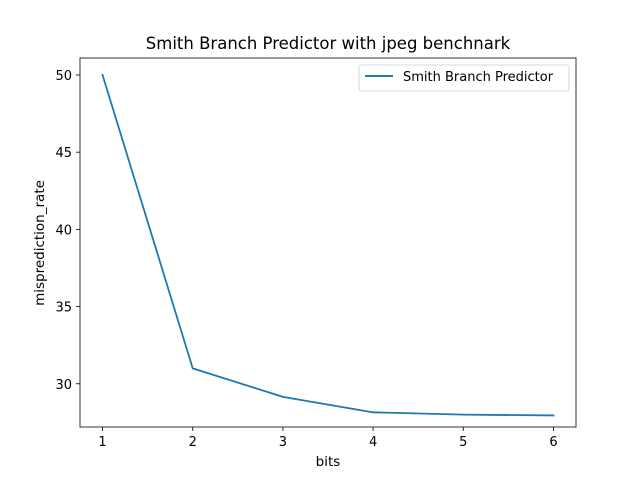 The height and width of the screenshot is (480, 640). Describe the element at coordinates (328, 438) in the screenshot. I see `x-axis-ticks: 1 2 3 4 5 6` at that location.